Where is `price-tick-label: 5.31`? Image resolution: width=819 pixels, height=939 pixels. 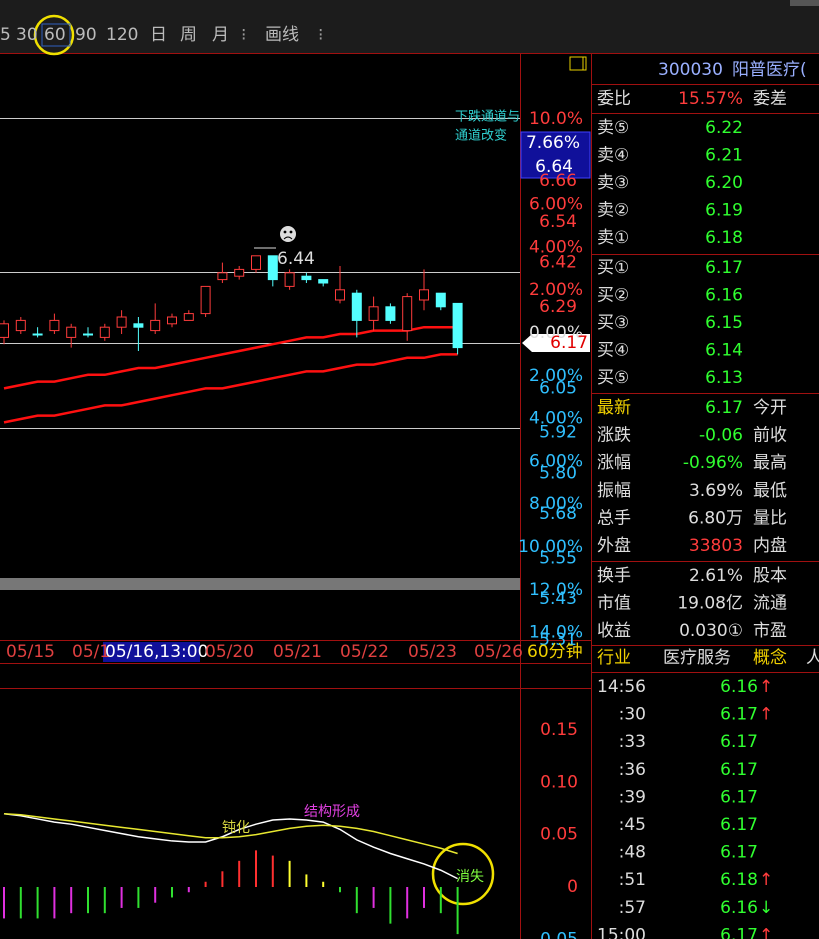 price-tick-label: 5.31 is located at coordinates (558, 640).